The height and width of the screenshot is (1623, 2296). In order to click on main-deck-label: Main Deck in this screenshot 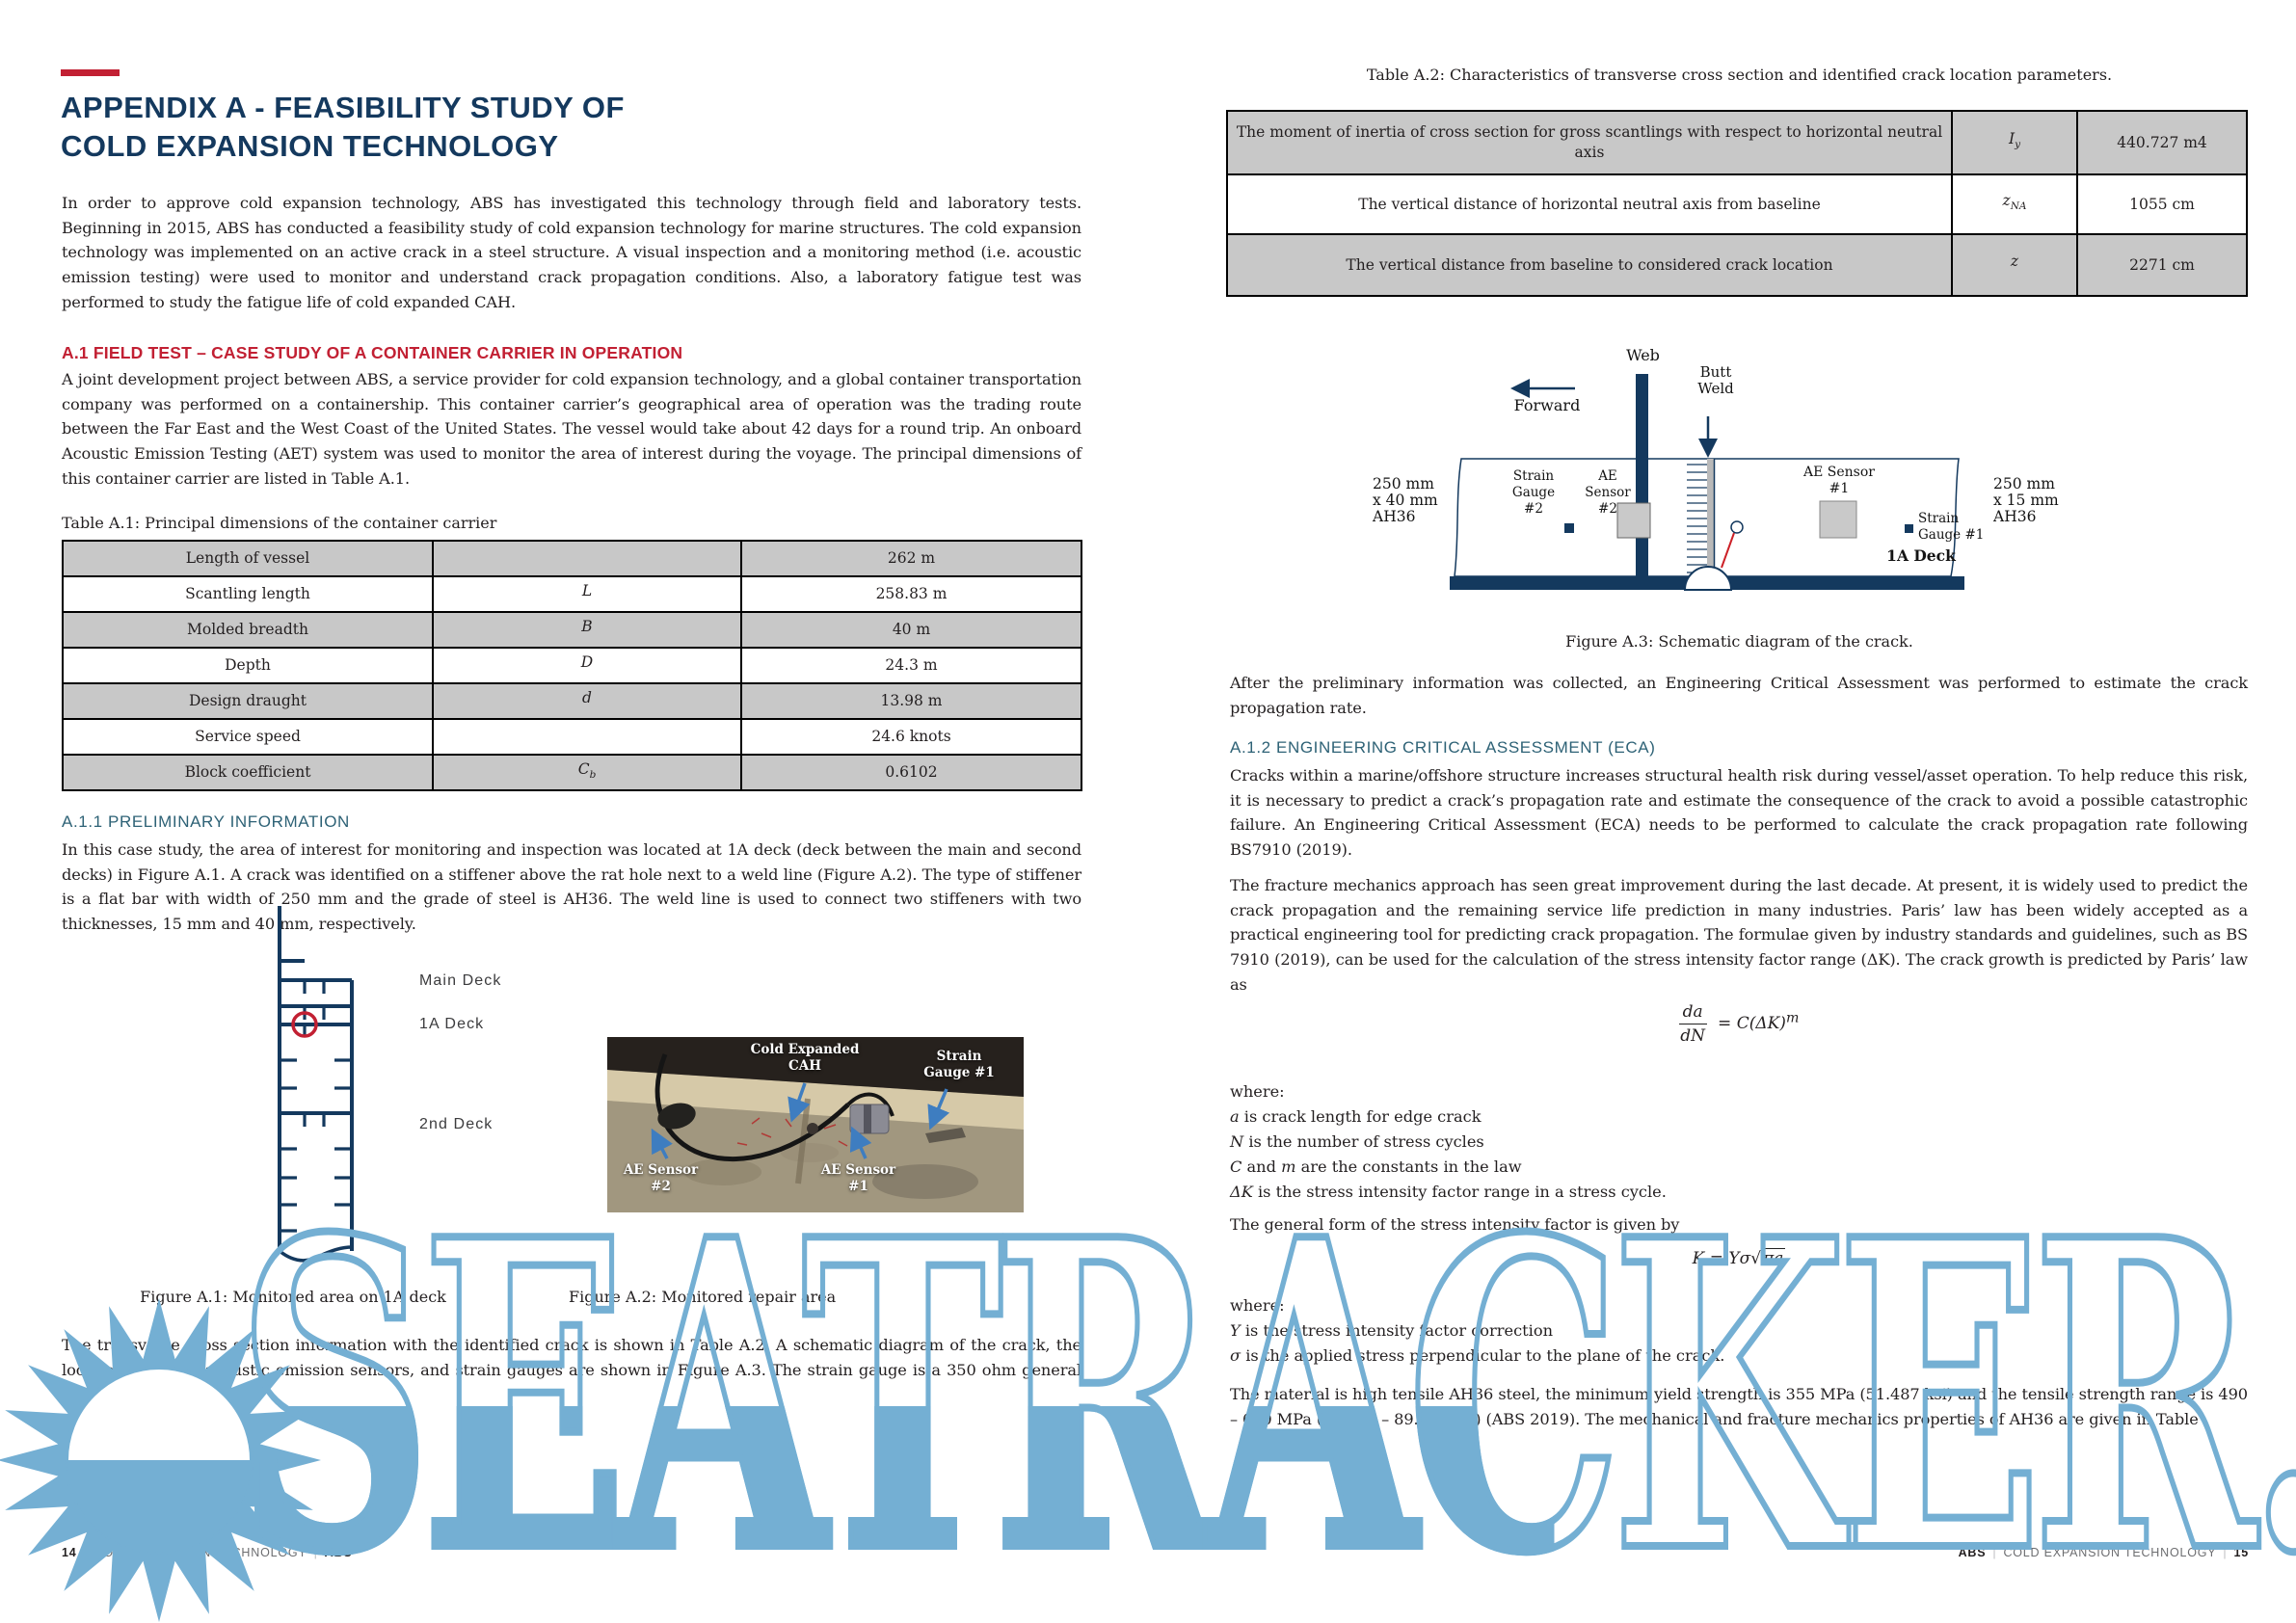, I will do `click(461, 980)`.